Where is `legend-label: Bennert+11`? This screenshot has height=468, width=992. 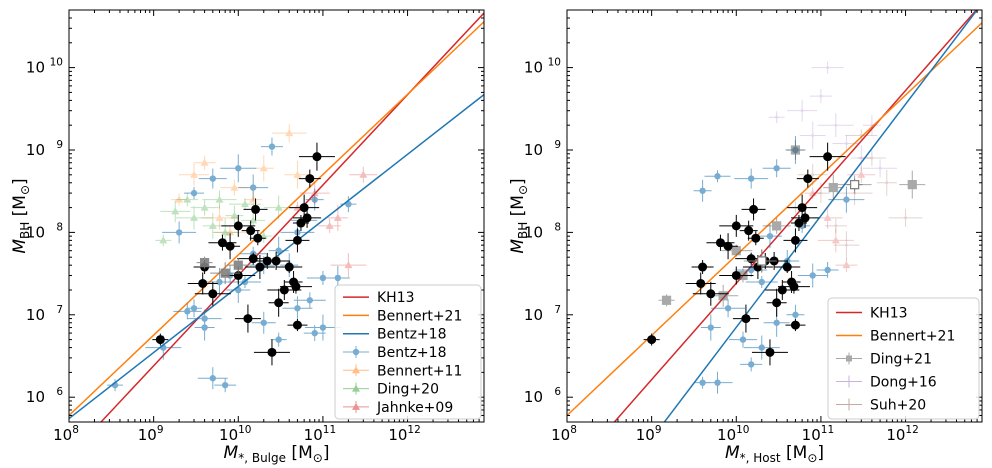 legend-label: Bennert+11 is located at coordinates (419, 371).